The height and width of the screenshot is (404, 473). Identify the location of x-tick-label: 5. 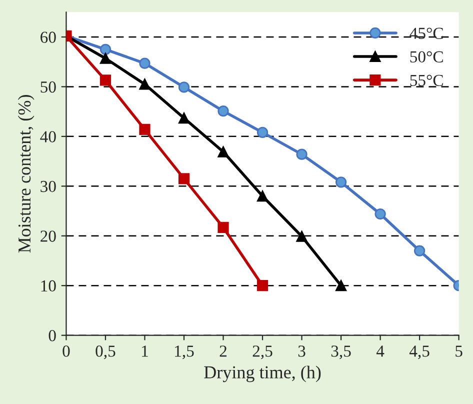
(459, 351).